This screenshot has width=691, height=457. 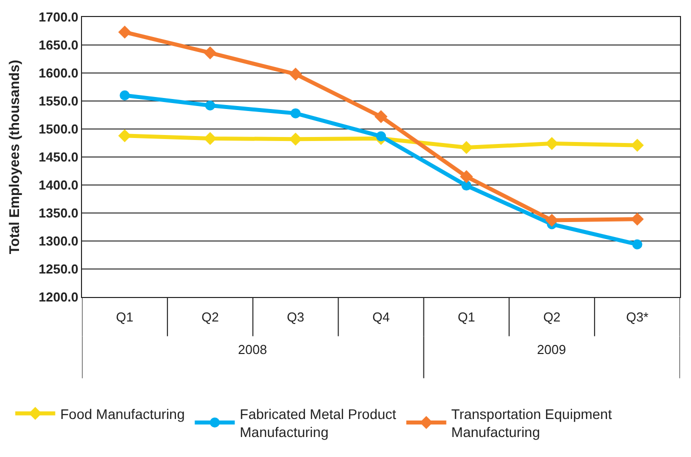 I want to click on x-tick-label: Q4, so click(x=381, y=317).